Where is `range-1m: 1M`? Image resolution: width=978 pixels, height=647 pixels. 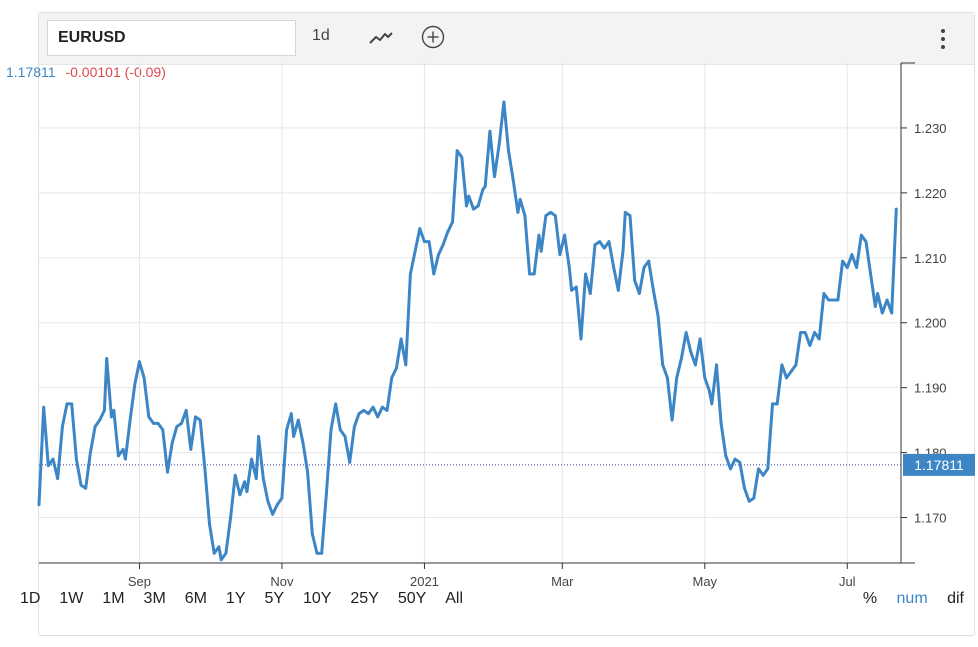
range-1m: 1M is located at coordinates (113, 598).